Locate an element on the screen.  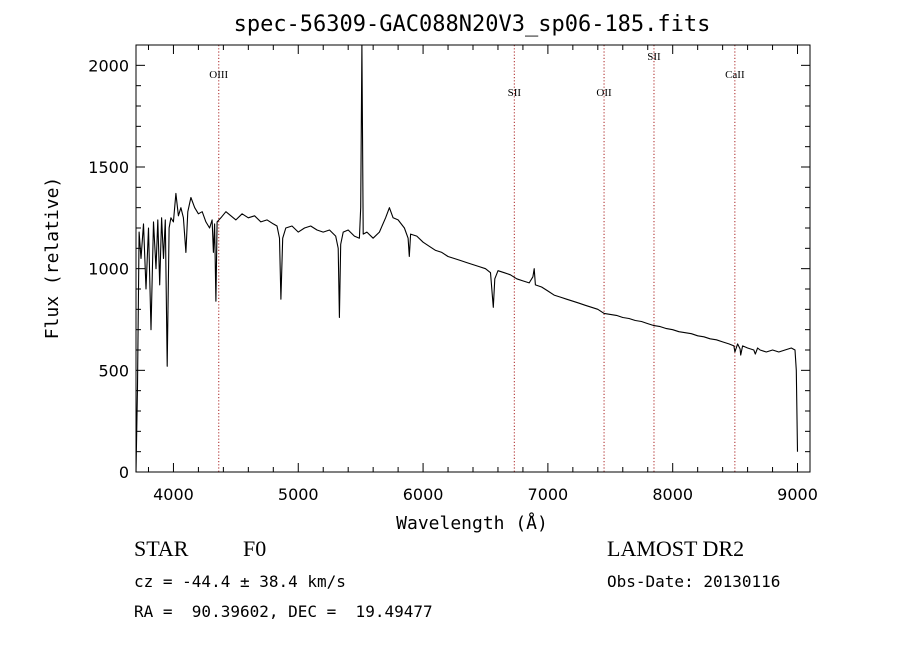
x-tick-label: 9000 is located at coordinates (797, 494).